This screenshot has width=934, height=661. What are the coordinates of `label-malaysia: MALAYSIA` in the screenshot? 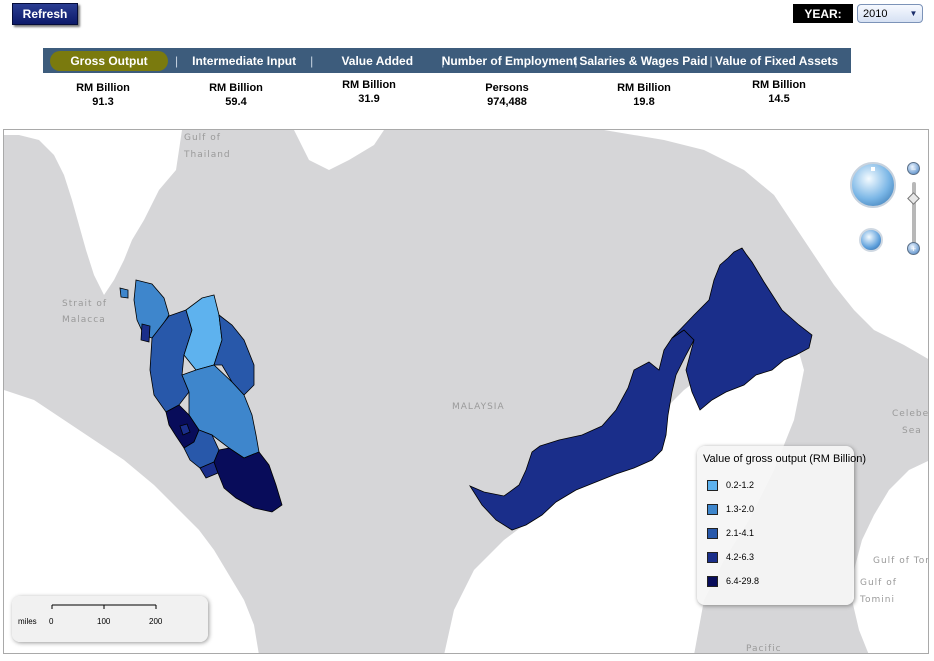 It's located at (478, 407).